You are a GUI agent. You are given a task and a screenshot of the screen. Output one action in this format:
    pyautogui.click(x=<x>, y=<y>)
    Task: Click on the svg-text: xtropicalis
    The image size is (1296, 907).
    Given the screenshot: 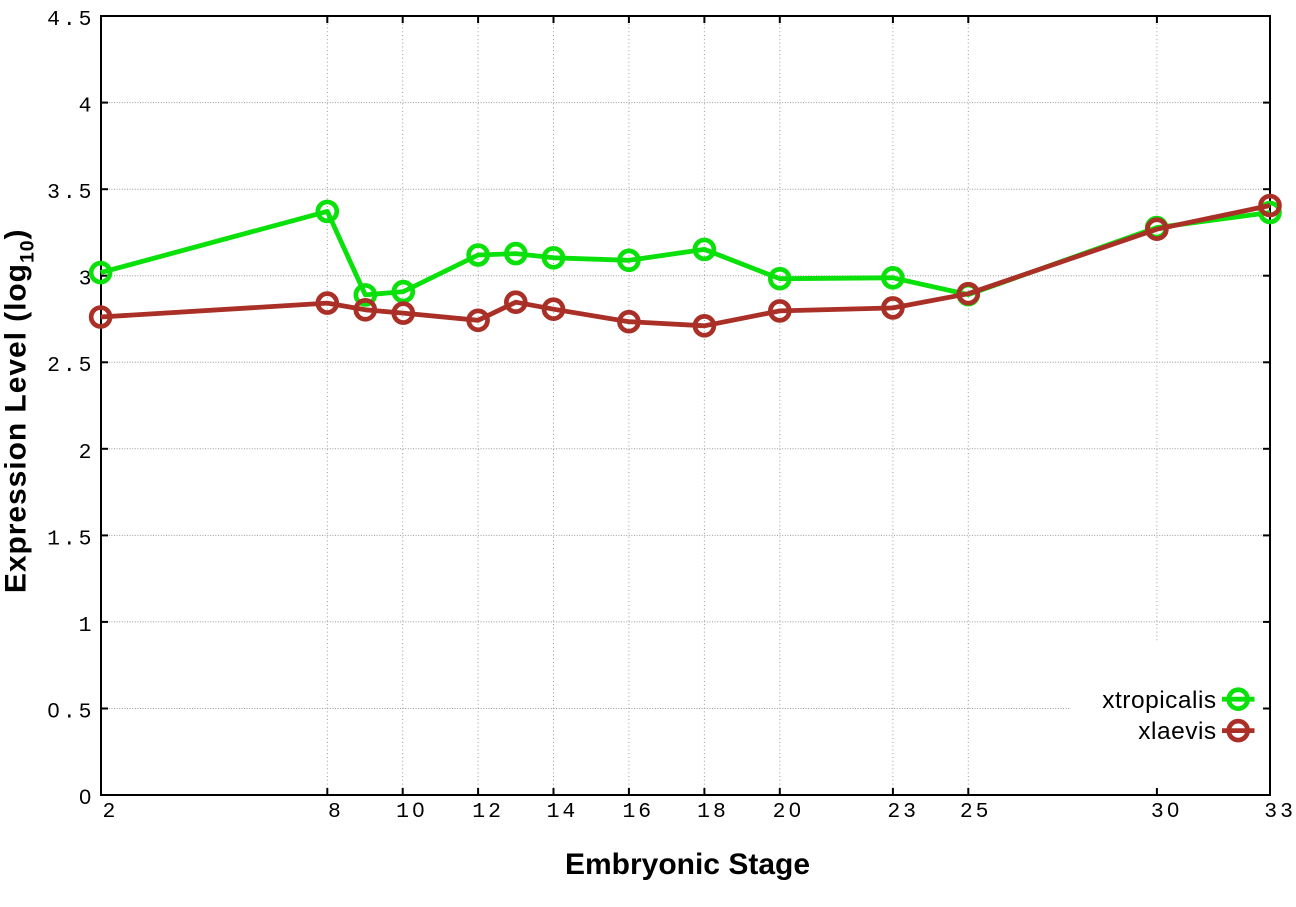 What is the action you would take?
    pyautogui.click(x=1159, y=700)
    